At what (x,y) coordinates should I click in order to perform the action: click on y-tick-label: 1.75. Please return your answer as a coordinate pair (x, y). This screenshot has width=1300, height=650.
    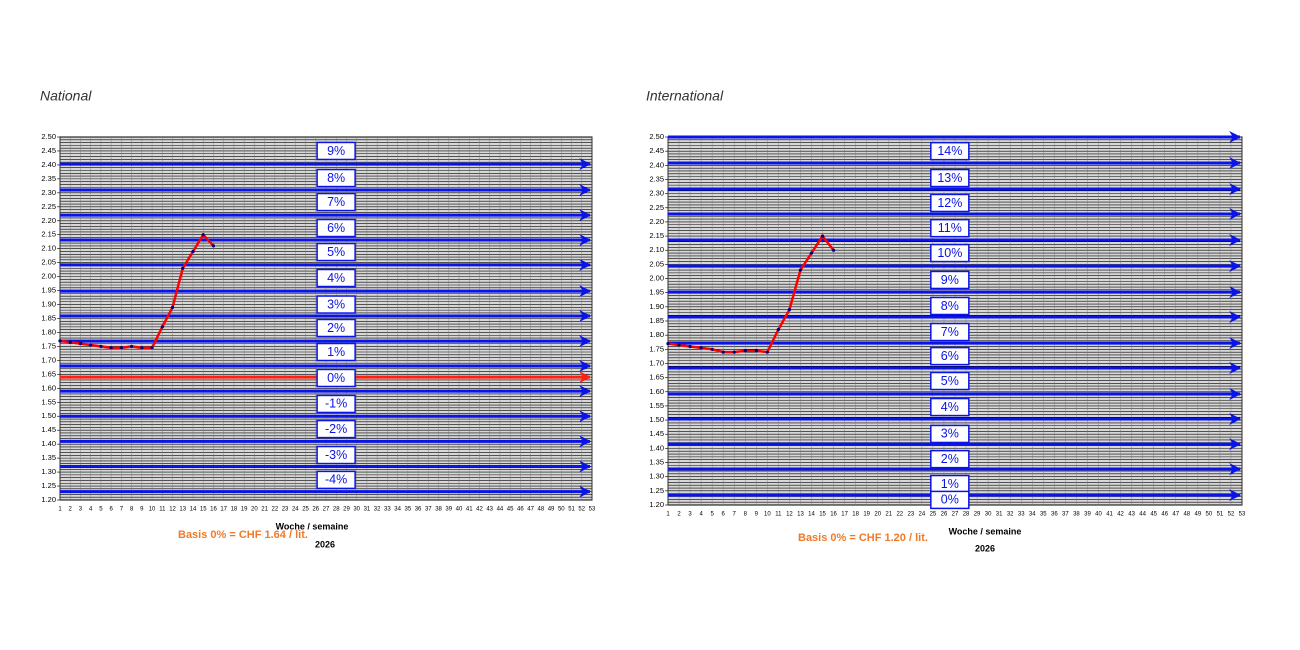
    Looking at the image, I should click on (656, 348).